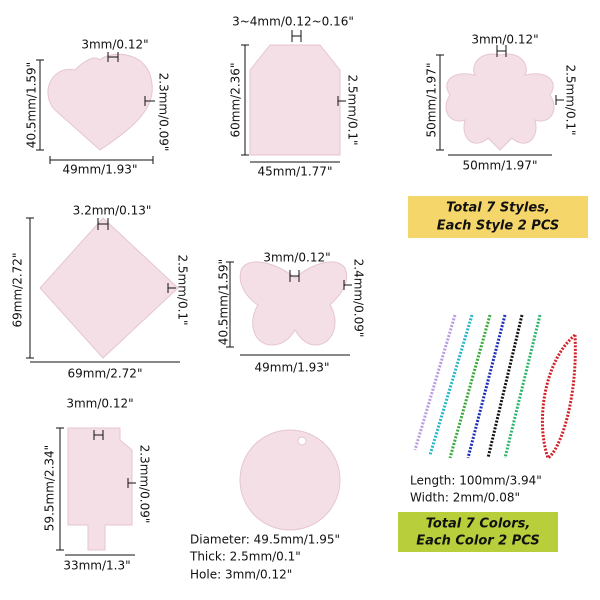  Describe the element at coordinates (290, 480) in the screenshot. I see `circle-shape` at that location.